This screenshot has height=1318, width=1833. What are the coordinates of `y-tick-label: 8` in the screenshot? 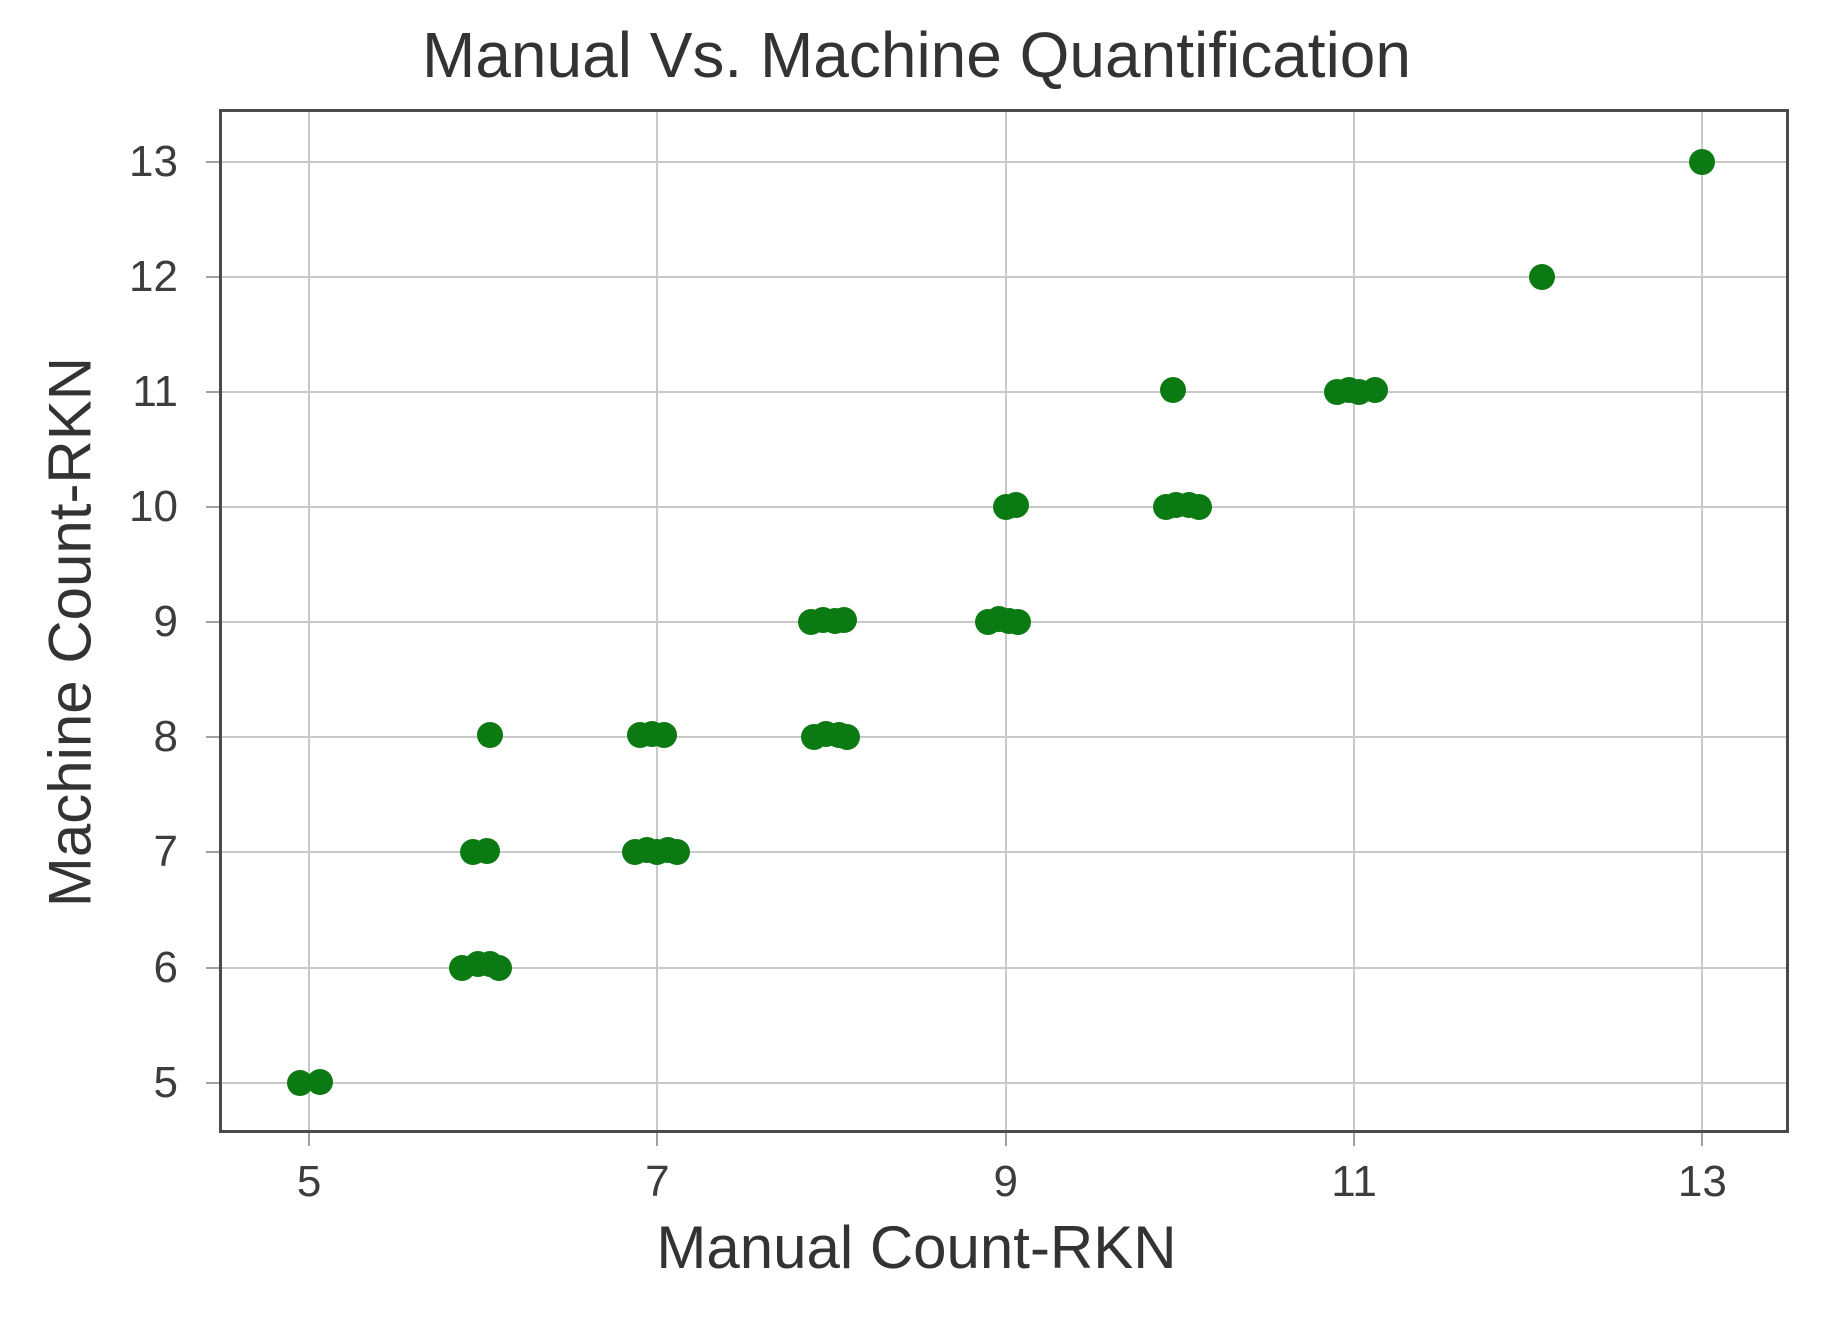 It's located at (165, 737).